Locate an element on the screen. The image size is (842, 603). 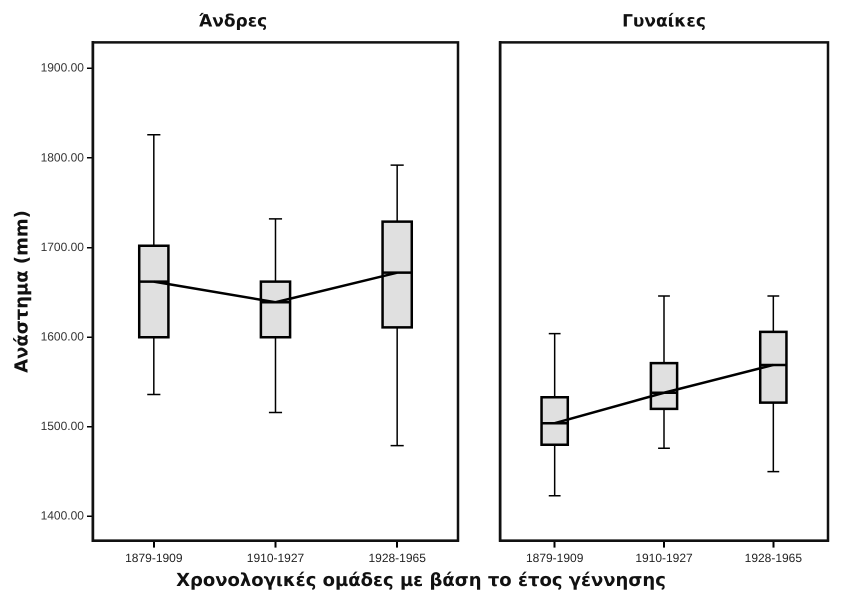
x-axis-title: Χρονολογικές ομάδες με βάση το έτος γέννησης is located at coordinates (421, 580).